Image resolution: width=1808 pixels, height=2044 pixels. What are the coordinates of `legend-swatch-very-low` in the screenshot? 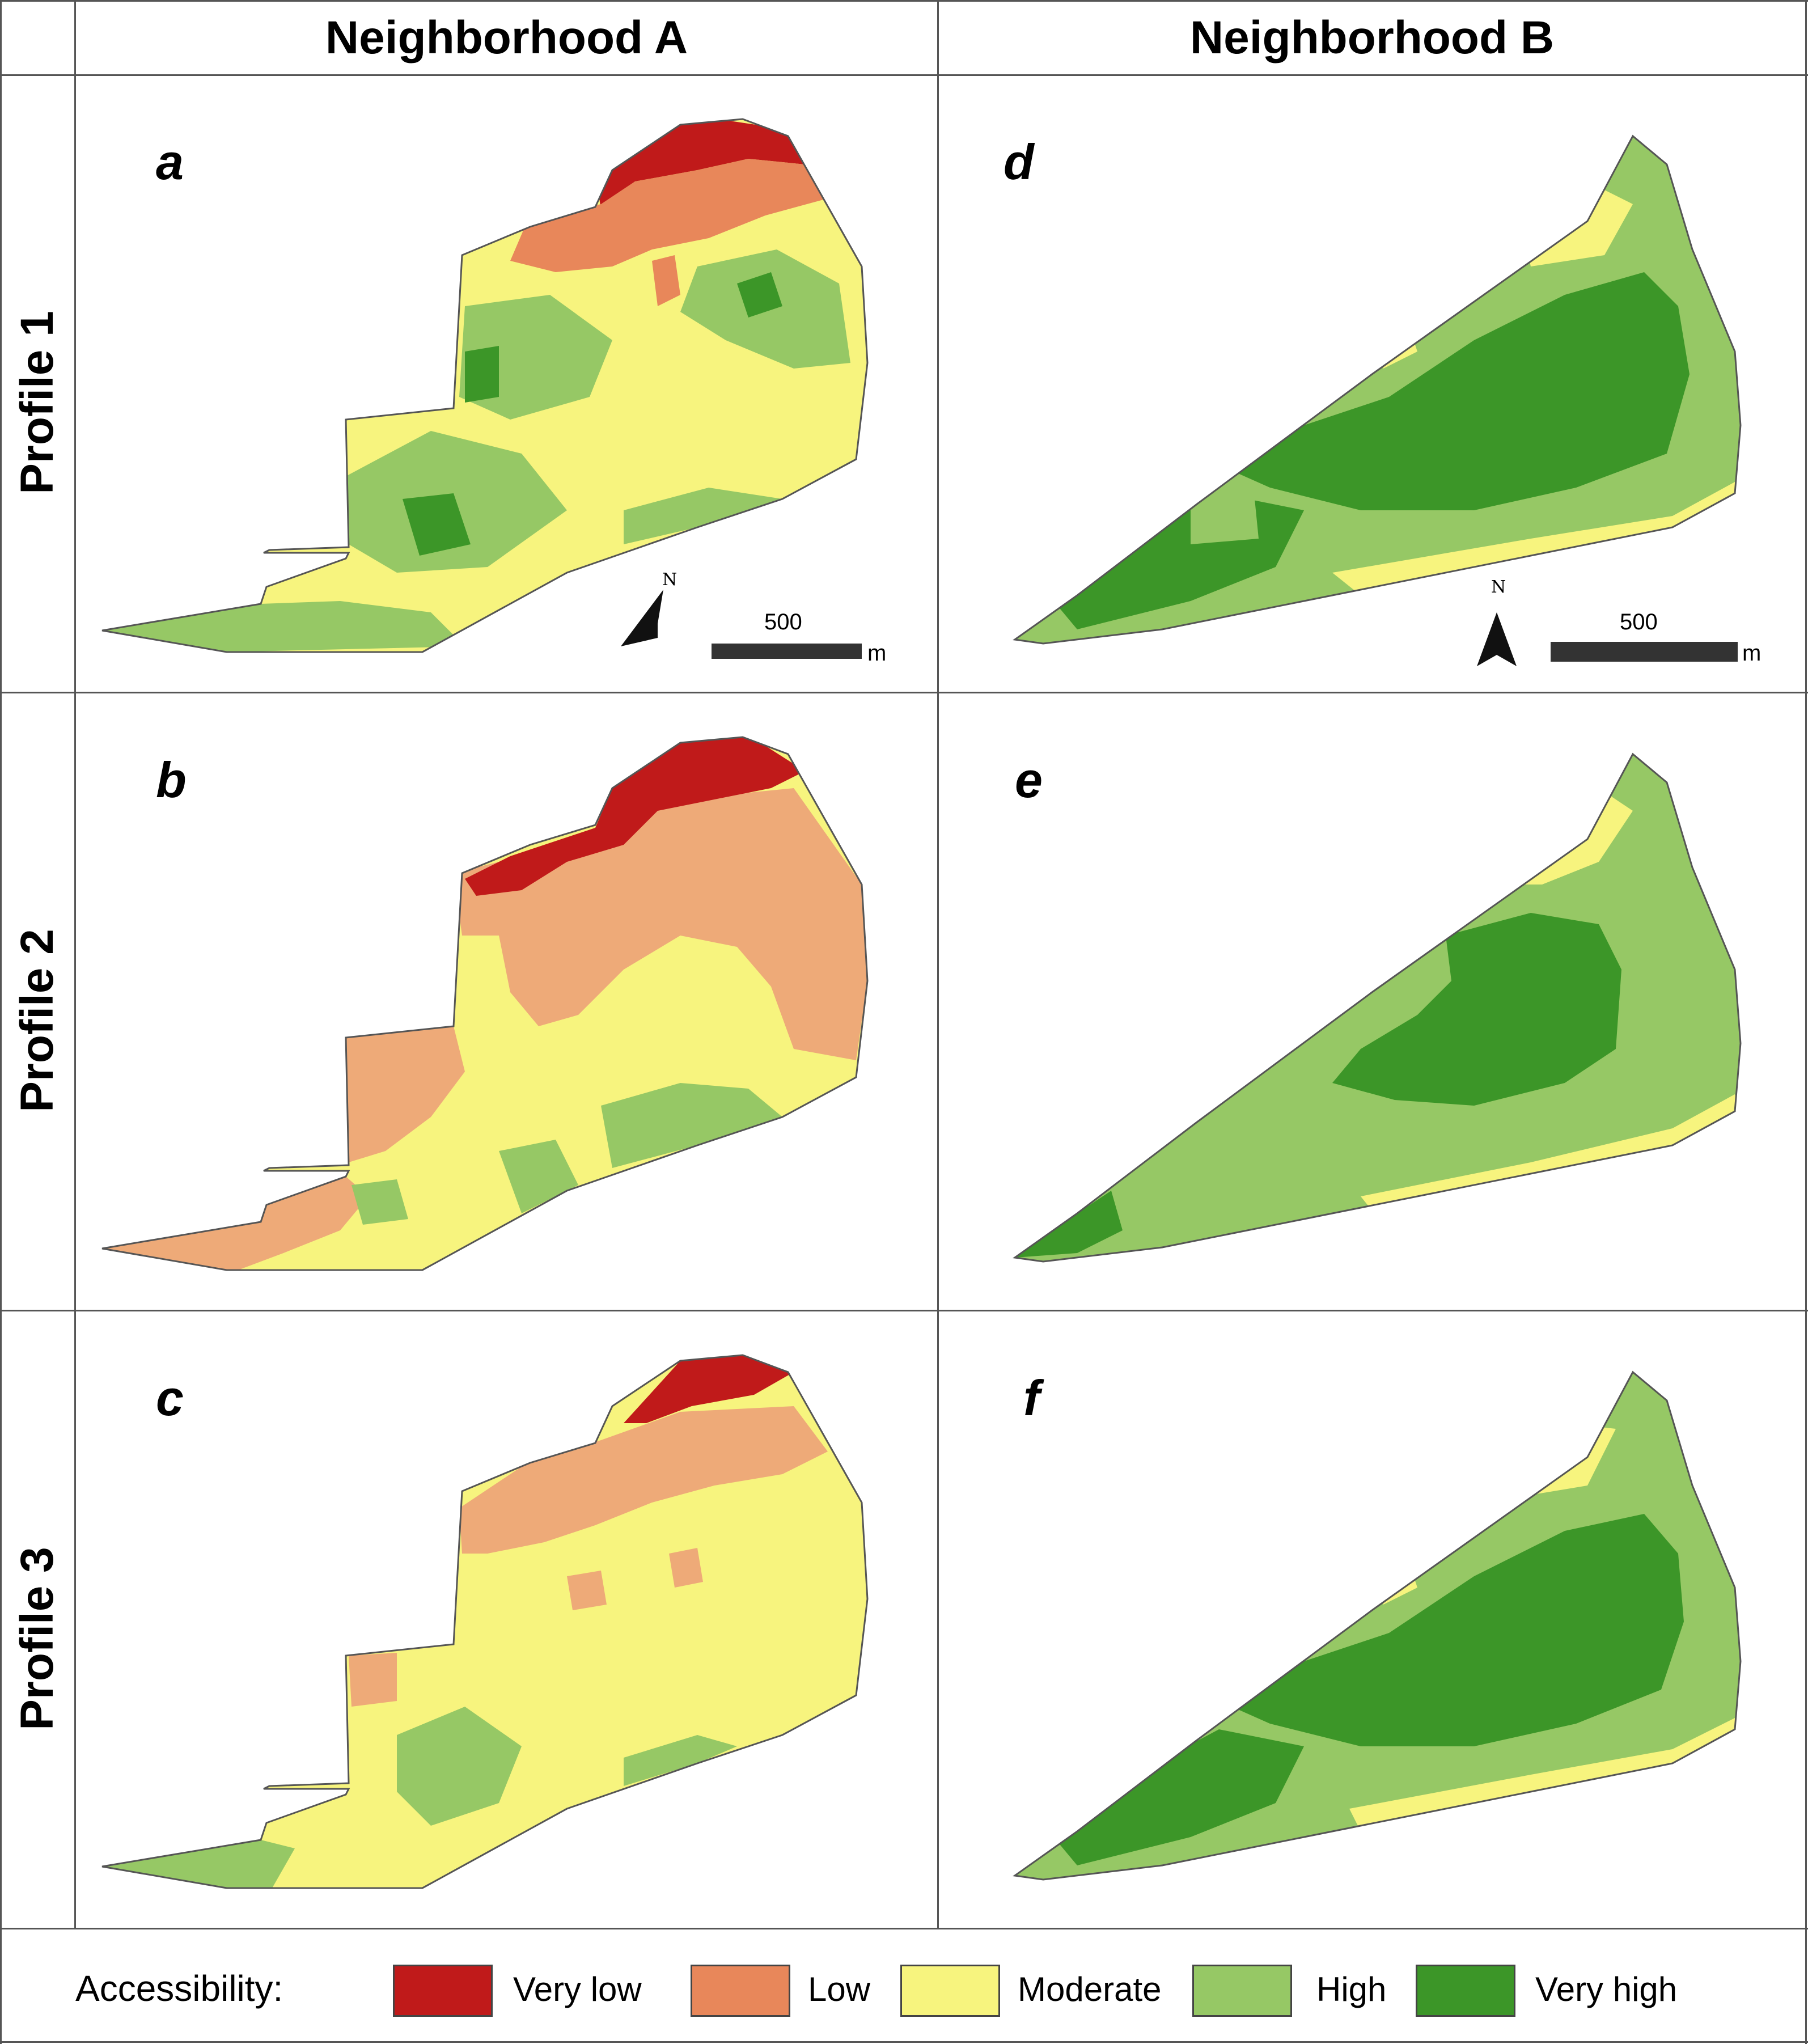 It's located at (443, 1991).